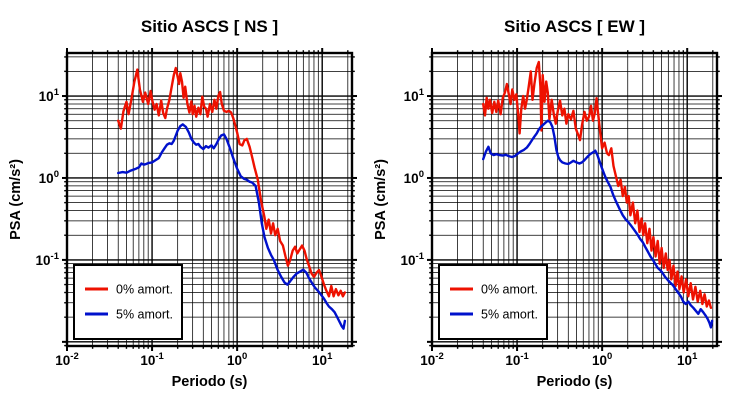  I want to click on chart-title: Sitio ASCS [ EW ], so click(574, 26).